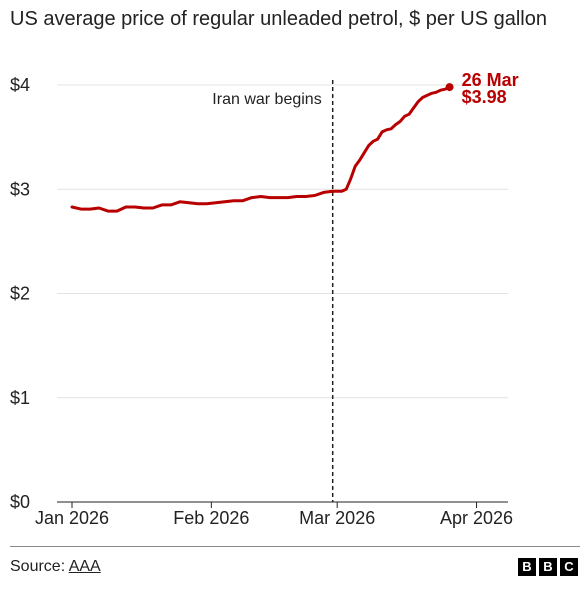 This screenshot has height=590, width=587. Describe the element at coordinates (20, 398) in the screenshot. I see `y-tick-label-1: $1` at that location.